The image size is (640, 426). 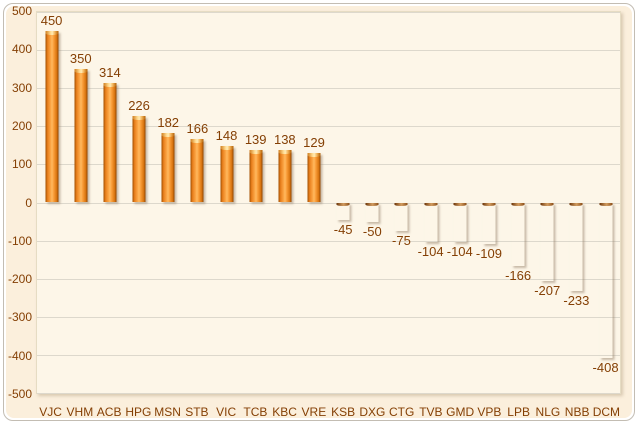 What do you see at coordinates (19, 240) in the screenshot?
I see `y-tick-label: -100` at bounding box center [19, 240].